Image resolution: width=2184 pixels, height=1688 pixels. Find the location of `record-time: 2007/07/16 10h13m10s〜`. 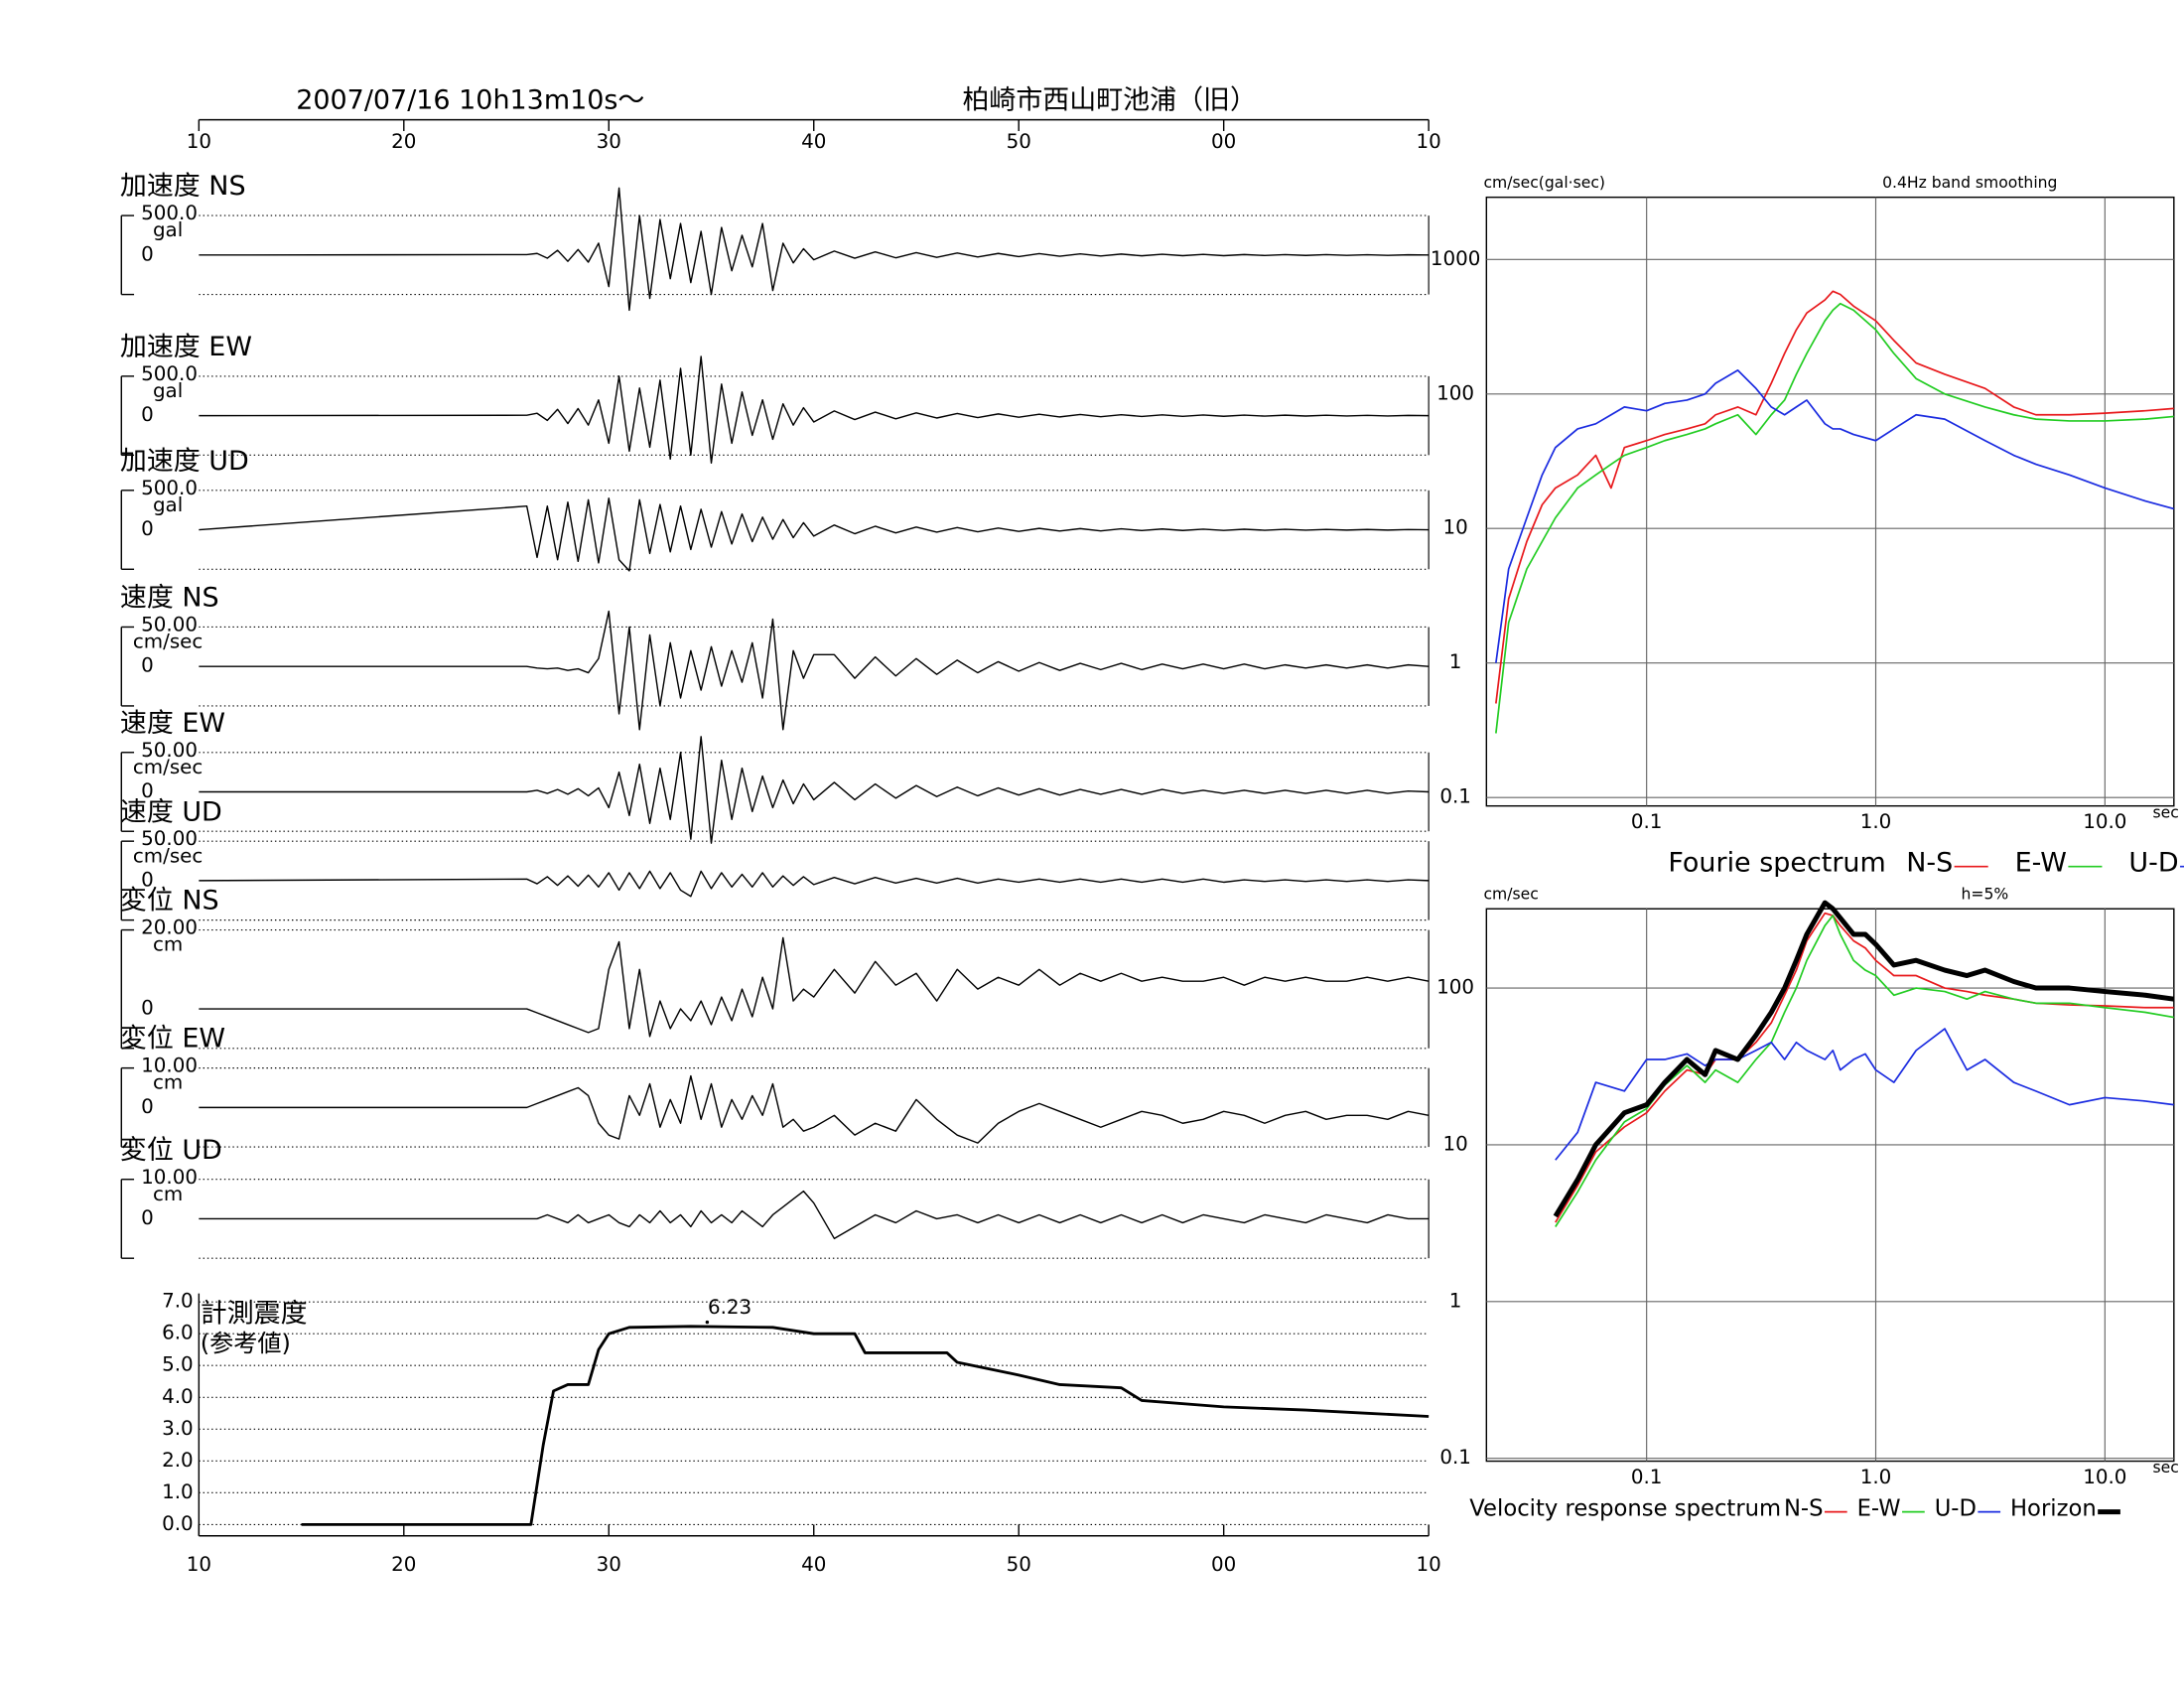

record-time: 2007/07/16 10h13m10s〜 is located at coordinates (470, 100).